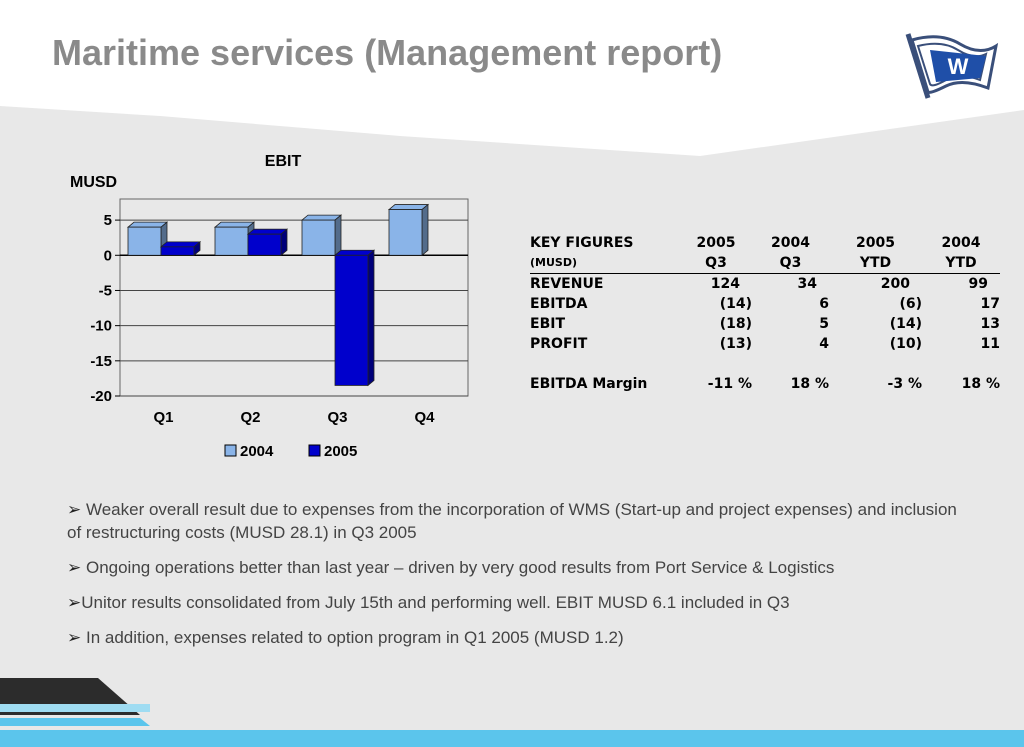 The image size is (1024, 747). Describe the element at coordinates (990, 324) in the screenshot. I see `cell-value: 13` at that location.